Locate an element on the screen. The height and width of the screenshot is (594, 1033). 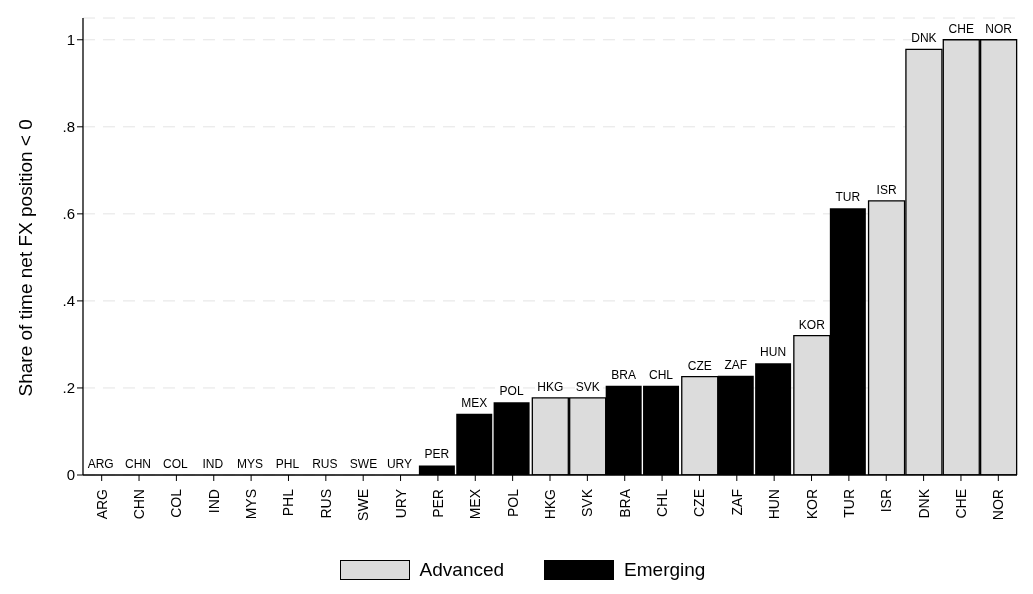
x-tick-label: SWE is located at coordinates (363, 505).